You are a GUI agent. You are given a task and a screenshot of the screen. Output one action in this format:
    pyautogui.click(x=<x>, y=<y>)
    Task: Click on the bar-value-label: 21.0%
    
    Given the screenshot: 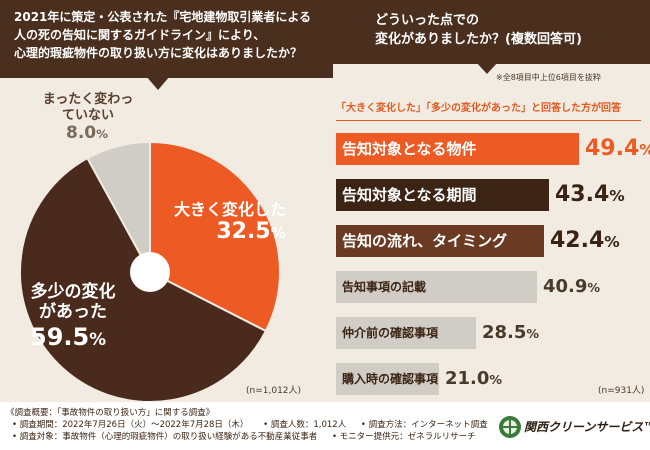 What is the action you would take?
    pyautogui.click(x=473, y=379)
    